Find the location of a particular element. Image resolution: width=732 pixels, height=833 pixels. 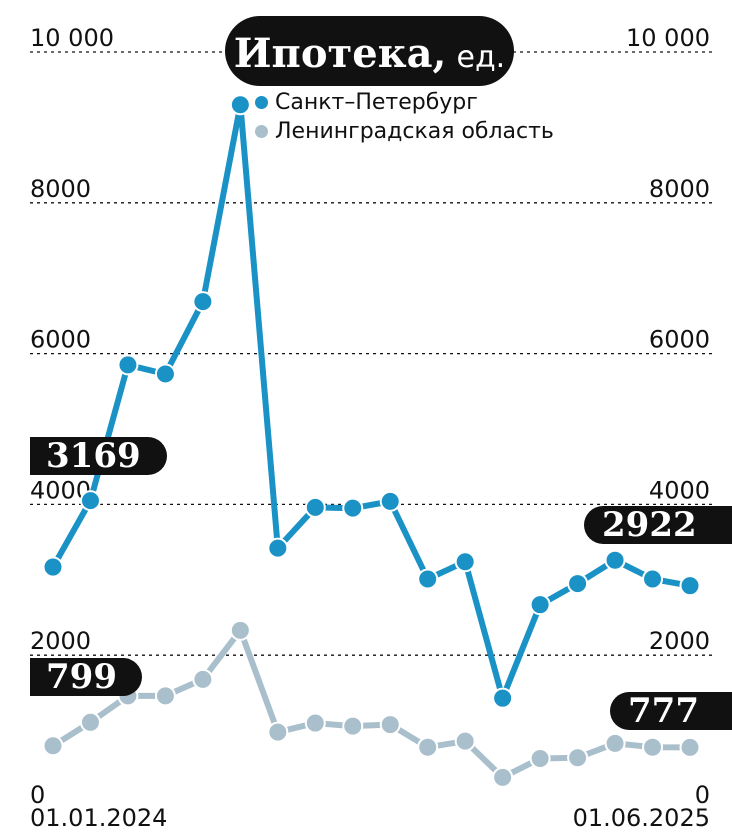

legend-swatch-spb is located at coordinates (261, 102).